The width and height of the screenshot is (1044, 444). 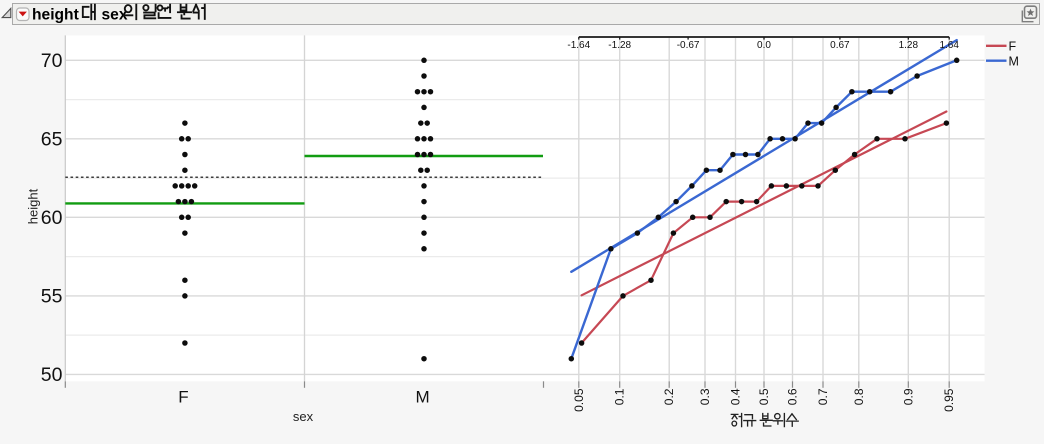 What do you see at coordinates (736, 396) in the screenshot?
I see `svg-text: 0.4` at bounding box center [736, 396].